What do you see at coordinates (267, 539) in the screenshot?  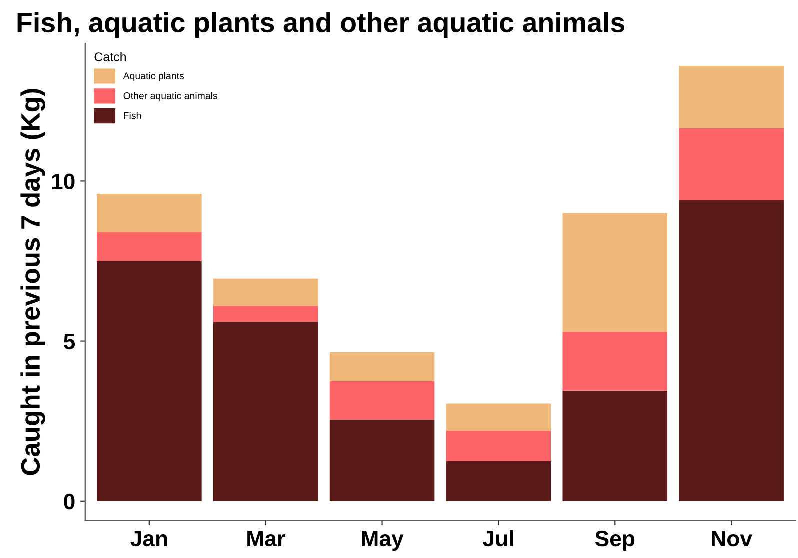 I see `x-tick-label: Mar` at bounding box center [267, 539].